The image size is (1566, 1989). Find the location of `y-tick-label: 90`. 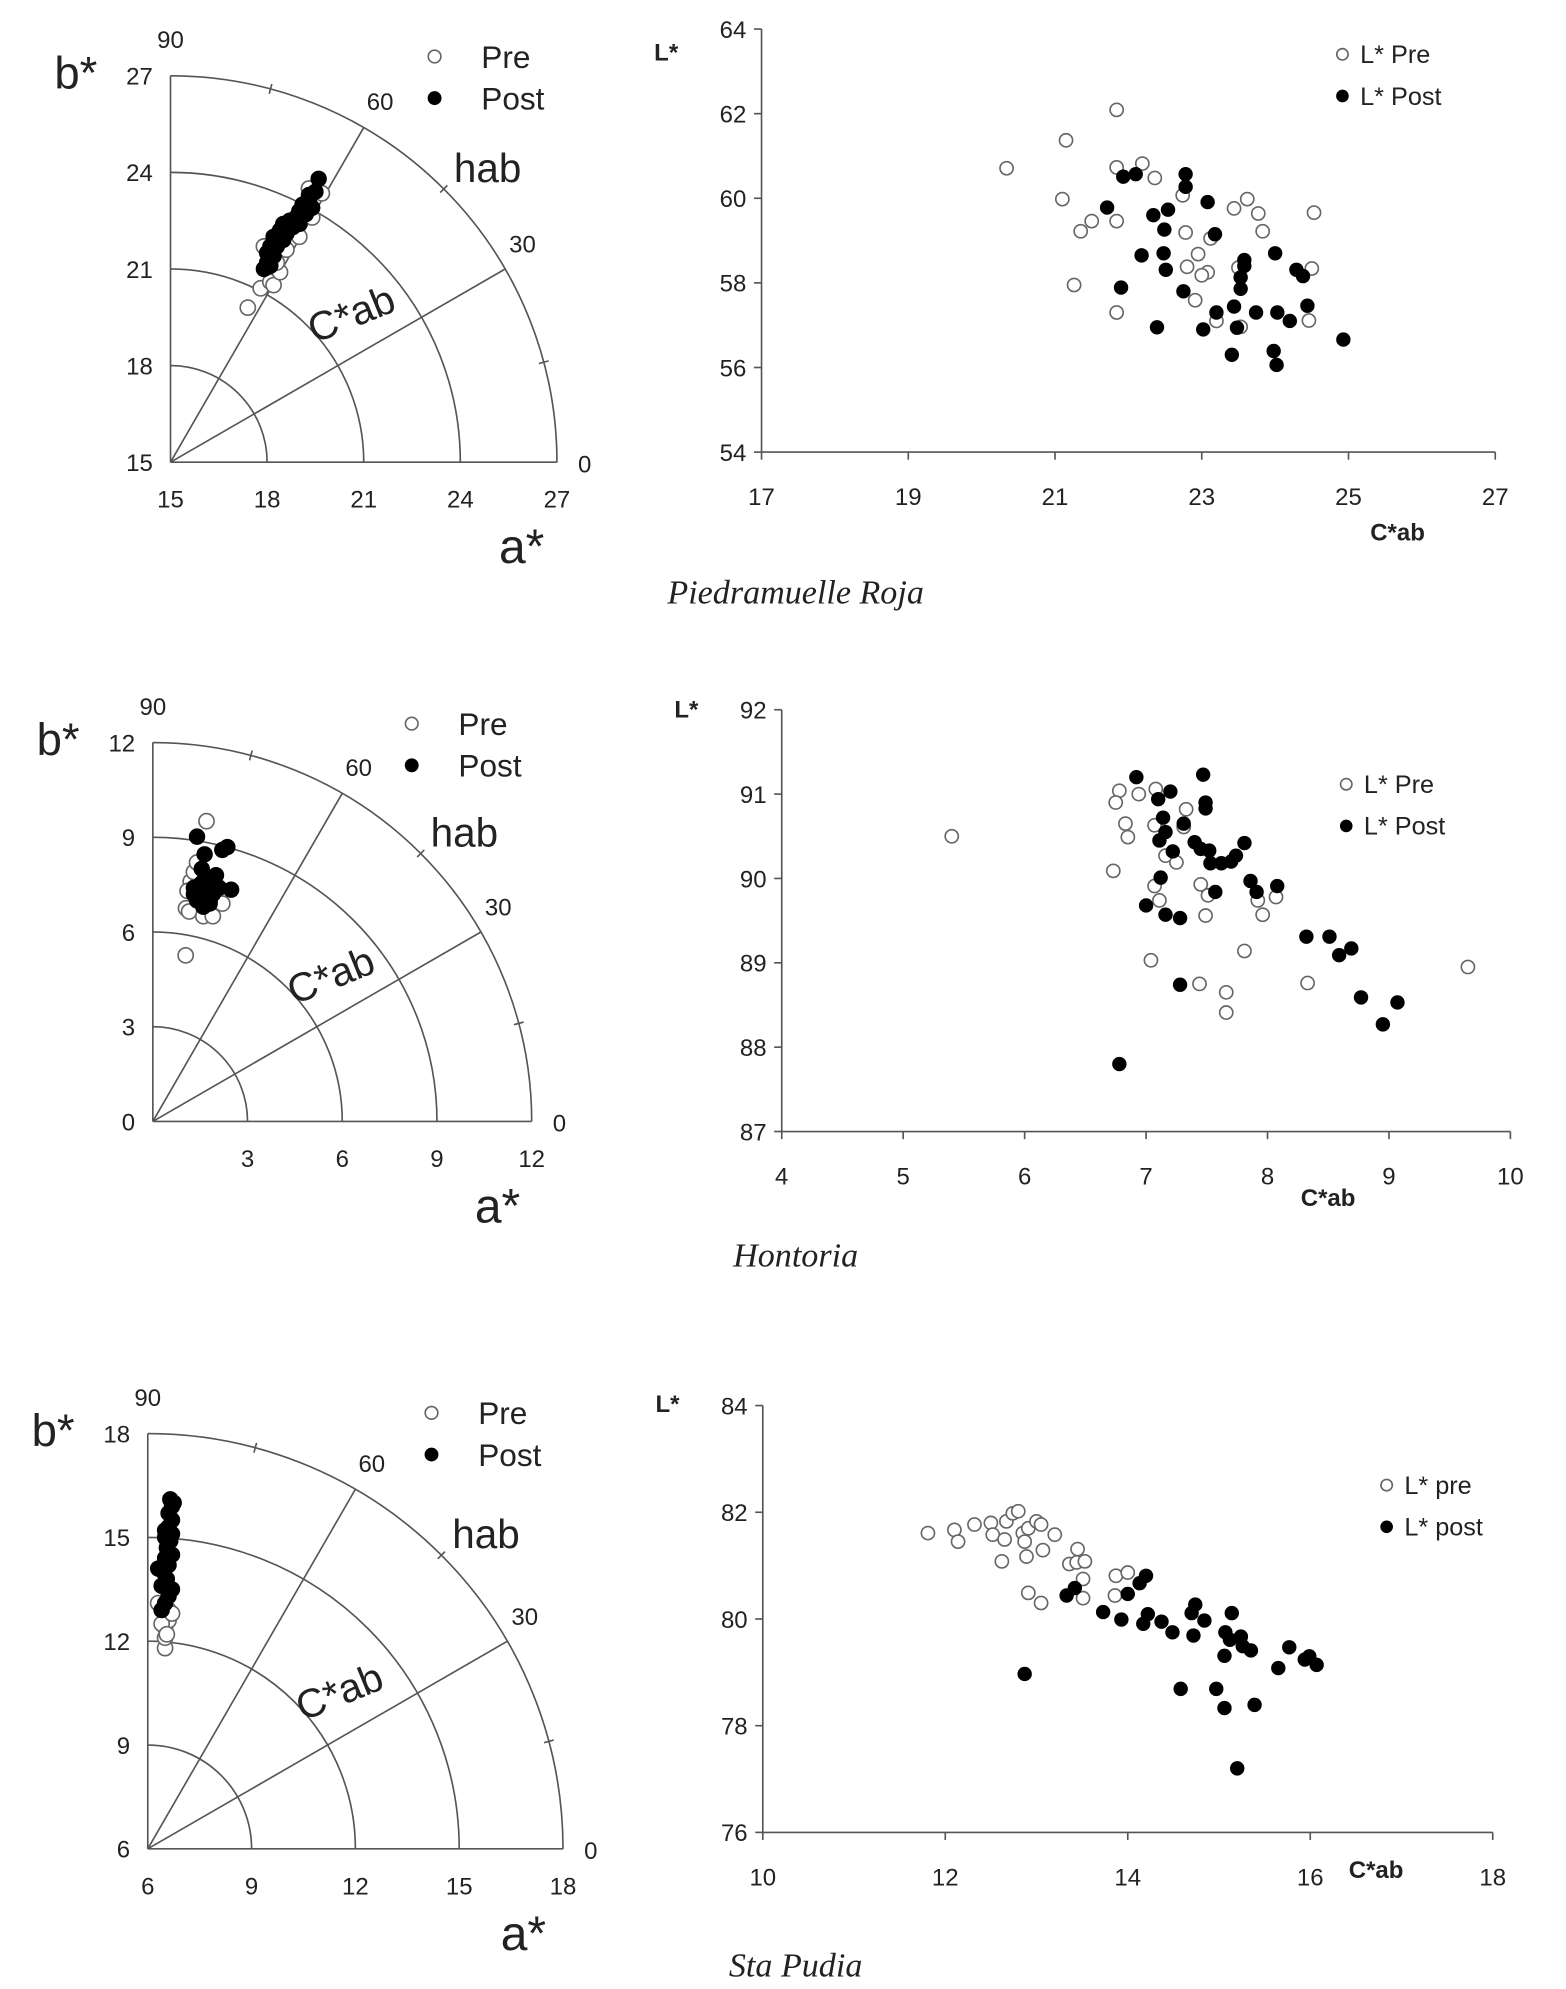

y-tick-label: 90 is located at coordinates (753, 879).